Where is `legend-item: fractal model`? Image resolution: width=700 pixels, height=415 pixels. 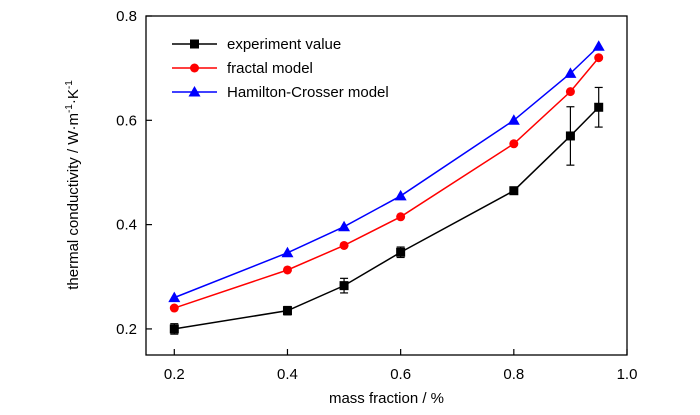
legend-item: fractal model is located at coordinates (242, 68).